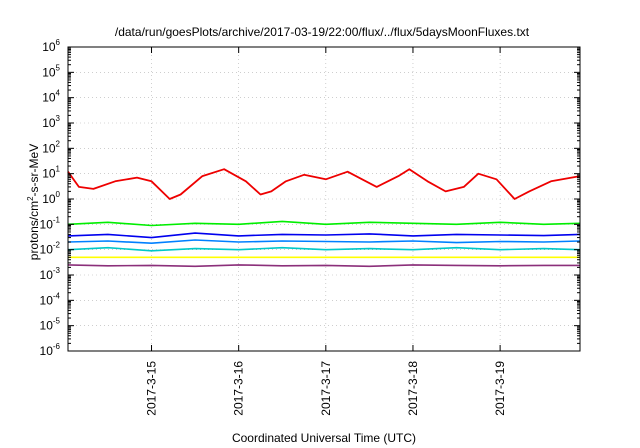  Describe the element at coordinates (58, 194) in the screenshot. I see `y-tick-exponent: 0` at that location.